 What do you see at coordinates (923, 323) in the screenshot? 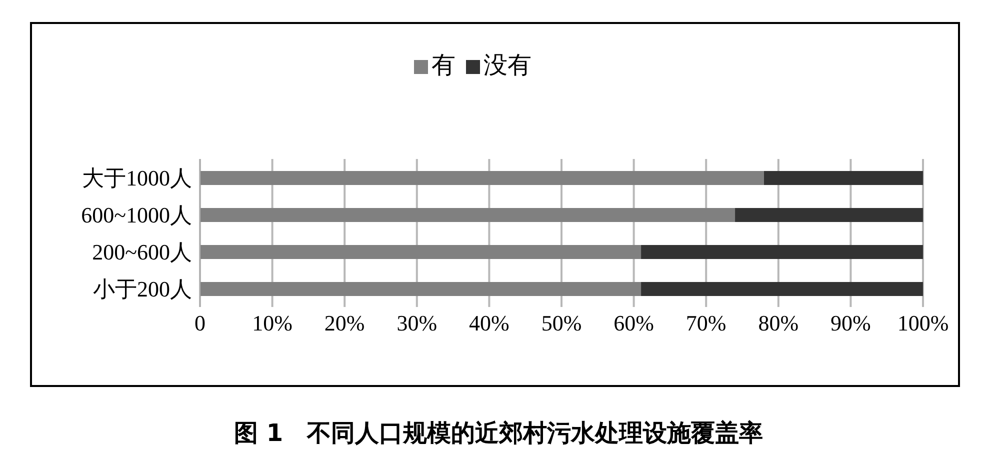
I see `x-tick-label: 100%` at bounding box center [923, 323].